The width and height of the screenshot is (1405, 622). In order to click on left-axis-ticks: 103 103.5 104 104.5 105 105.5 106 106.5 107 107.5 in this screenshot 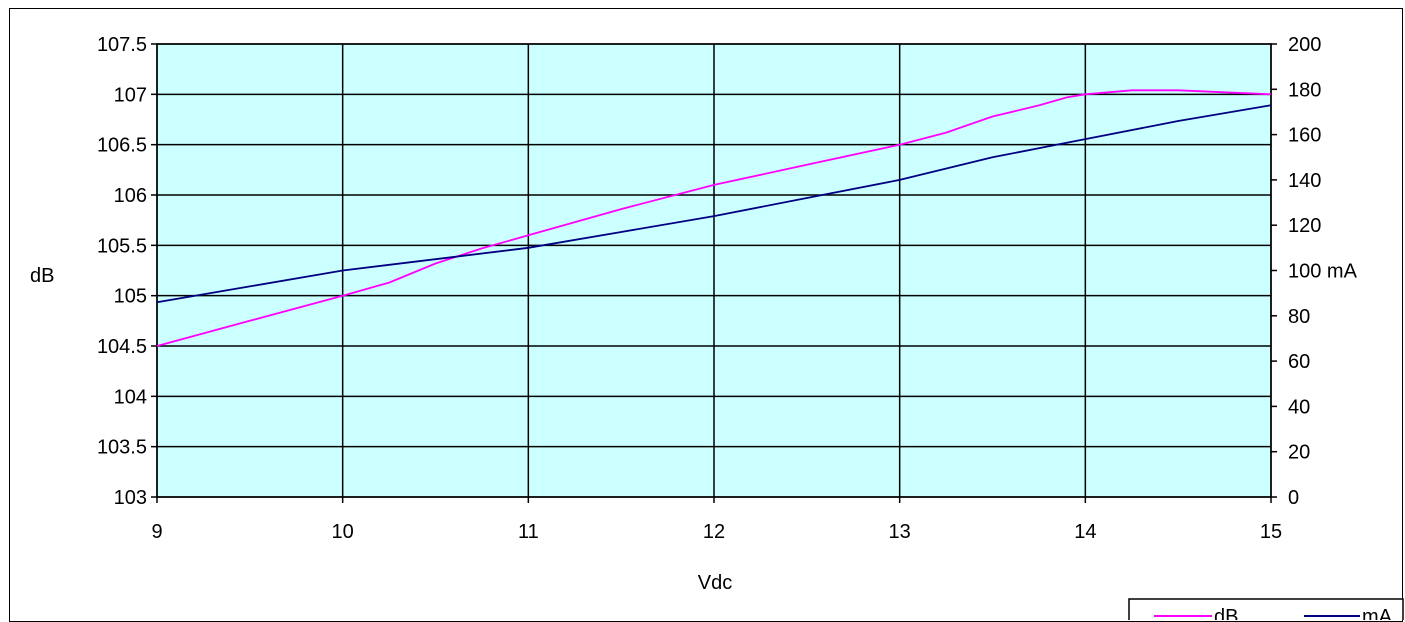, I will do `click(127, 271)`.